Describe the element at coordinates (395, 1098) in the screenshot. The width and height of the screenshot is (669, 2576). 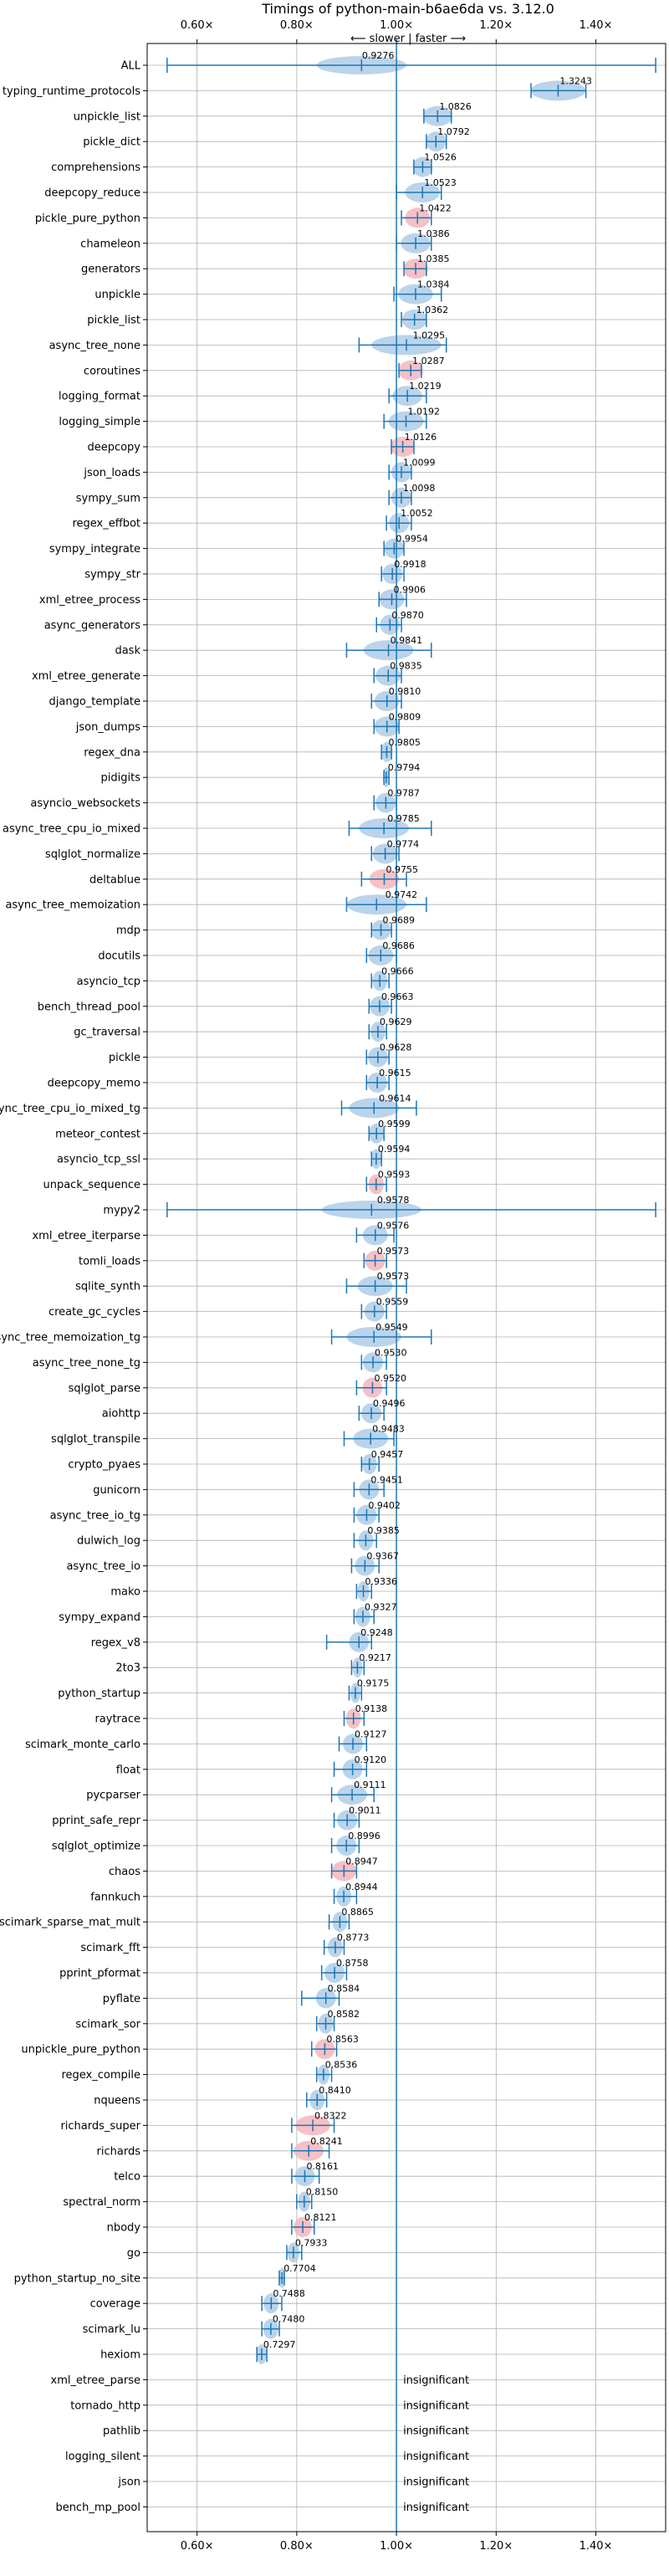
I see `value-label: 0.9614` at that location.